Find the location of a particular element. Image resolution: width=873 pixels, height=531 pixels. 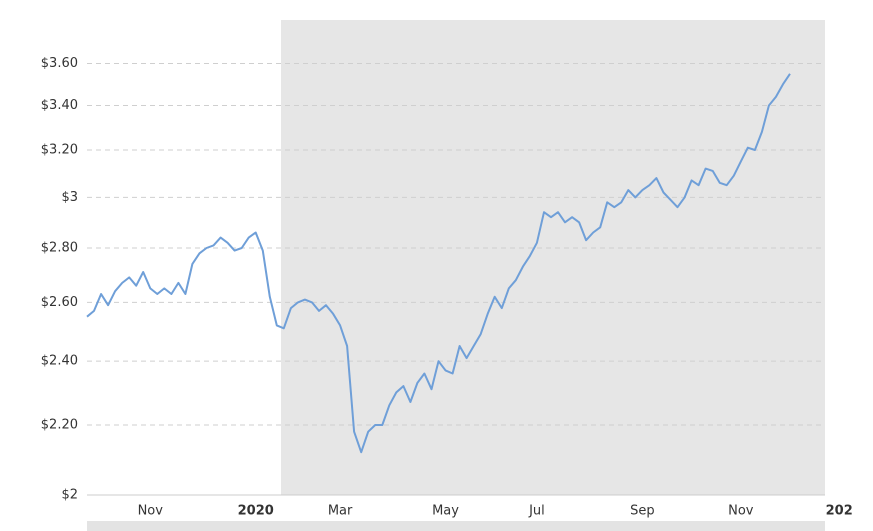

y-tick-label: $3.40 is located at coordinates (59, 105).